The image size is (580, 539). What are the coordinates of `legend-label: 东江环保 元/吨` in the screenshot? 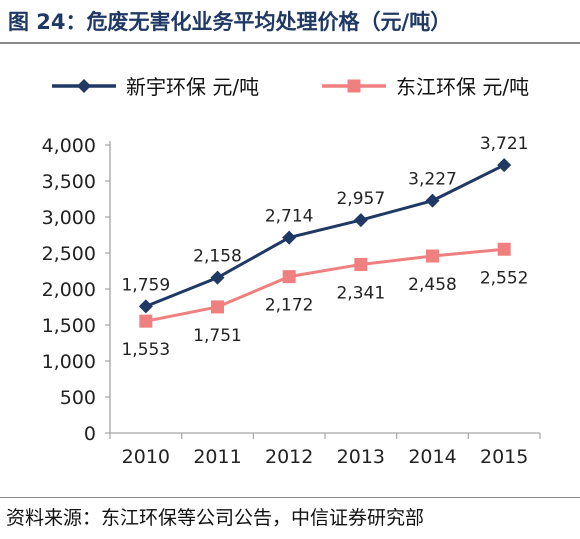 It's located at (462, 87).